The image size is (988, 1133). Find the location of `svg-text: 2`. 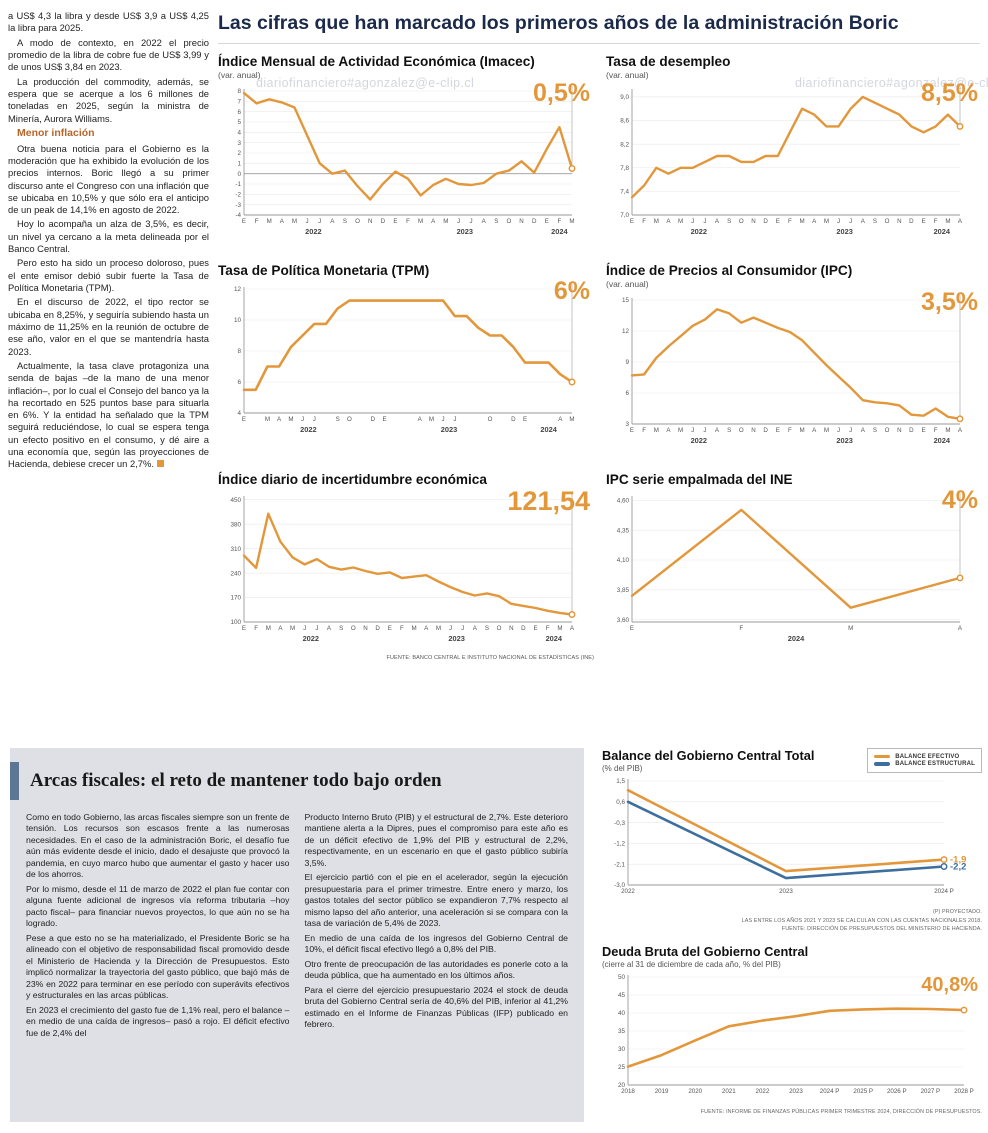

svg-text: 2 is located at coordinates (239, 153).